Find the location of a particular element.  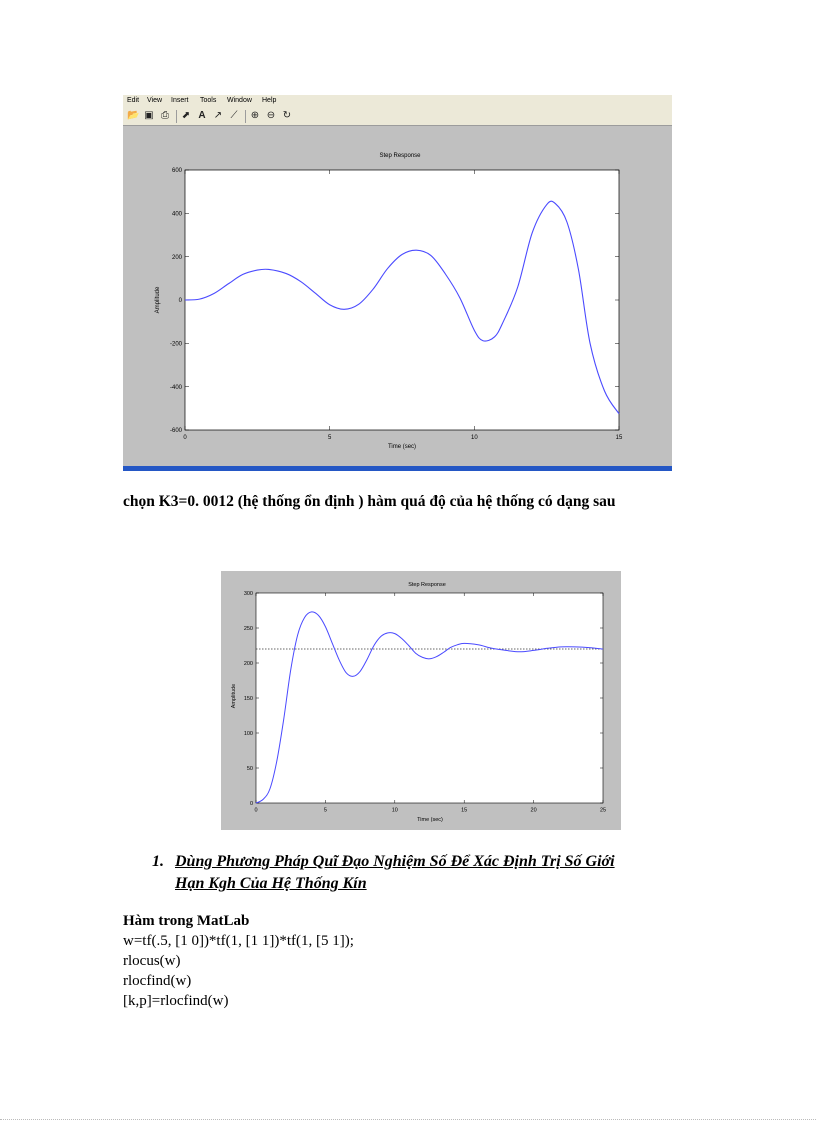

text-icon: A is located at coordinates (202, 115).